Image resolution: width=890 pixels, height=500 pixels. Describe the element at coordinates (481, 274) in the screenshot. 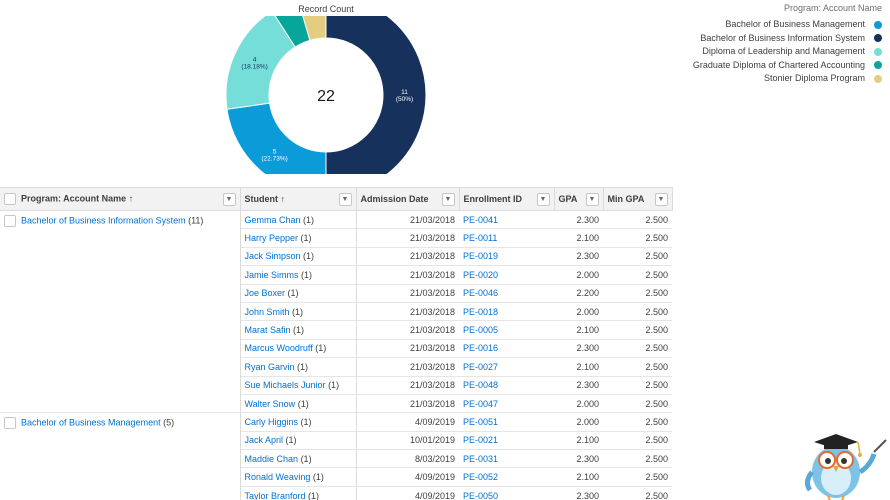

I see `enrollment-id-link: PE-0020` at that location.